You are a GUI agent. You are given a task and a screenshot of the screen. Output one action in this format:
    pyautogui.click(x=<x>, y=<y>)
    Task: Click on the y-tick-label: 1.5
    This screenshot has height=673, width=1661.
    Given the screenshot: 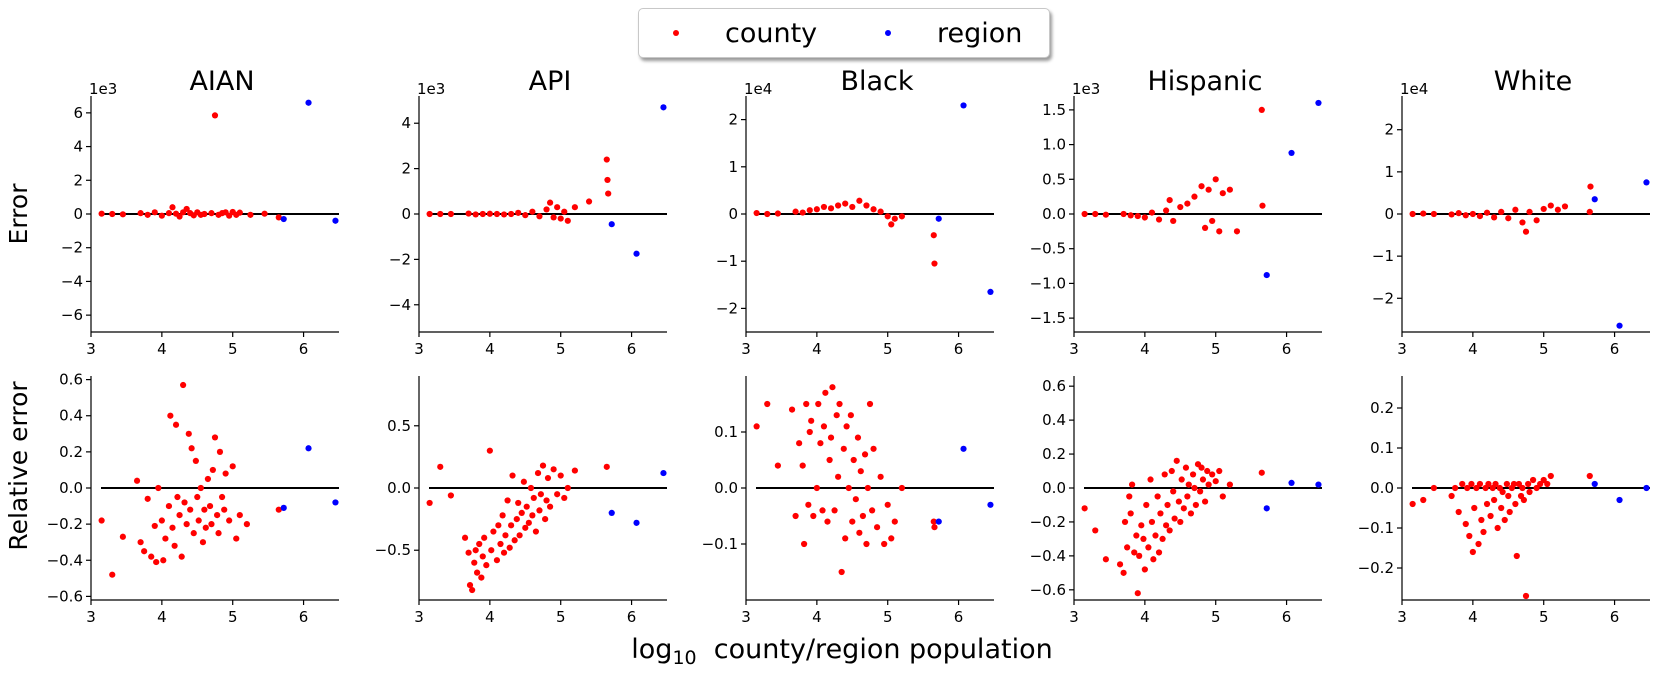 What is the action you would take?
    pyautogui.click(x=1054, y=110)
    